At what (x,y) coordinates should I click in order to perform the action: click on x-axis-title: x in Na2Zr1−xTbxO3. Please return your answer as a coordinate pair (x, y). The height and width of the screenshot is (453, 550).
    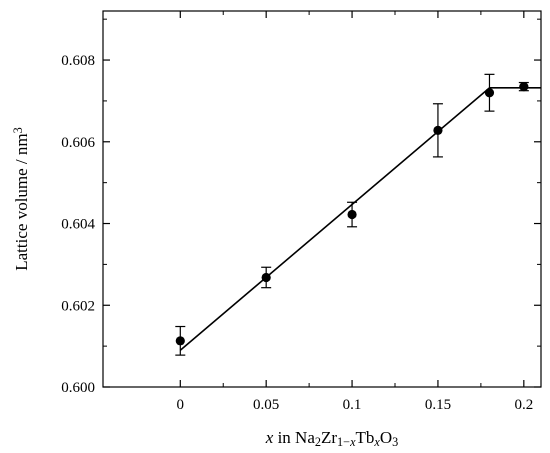
    Looking at the image, I should click on (331, 438).